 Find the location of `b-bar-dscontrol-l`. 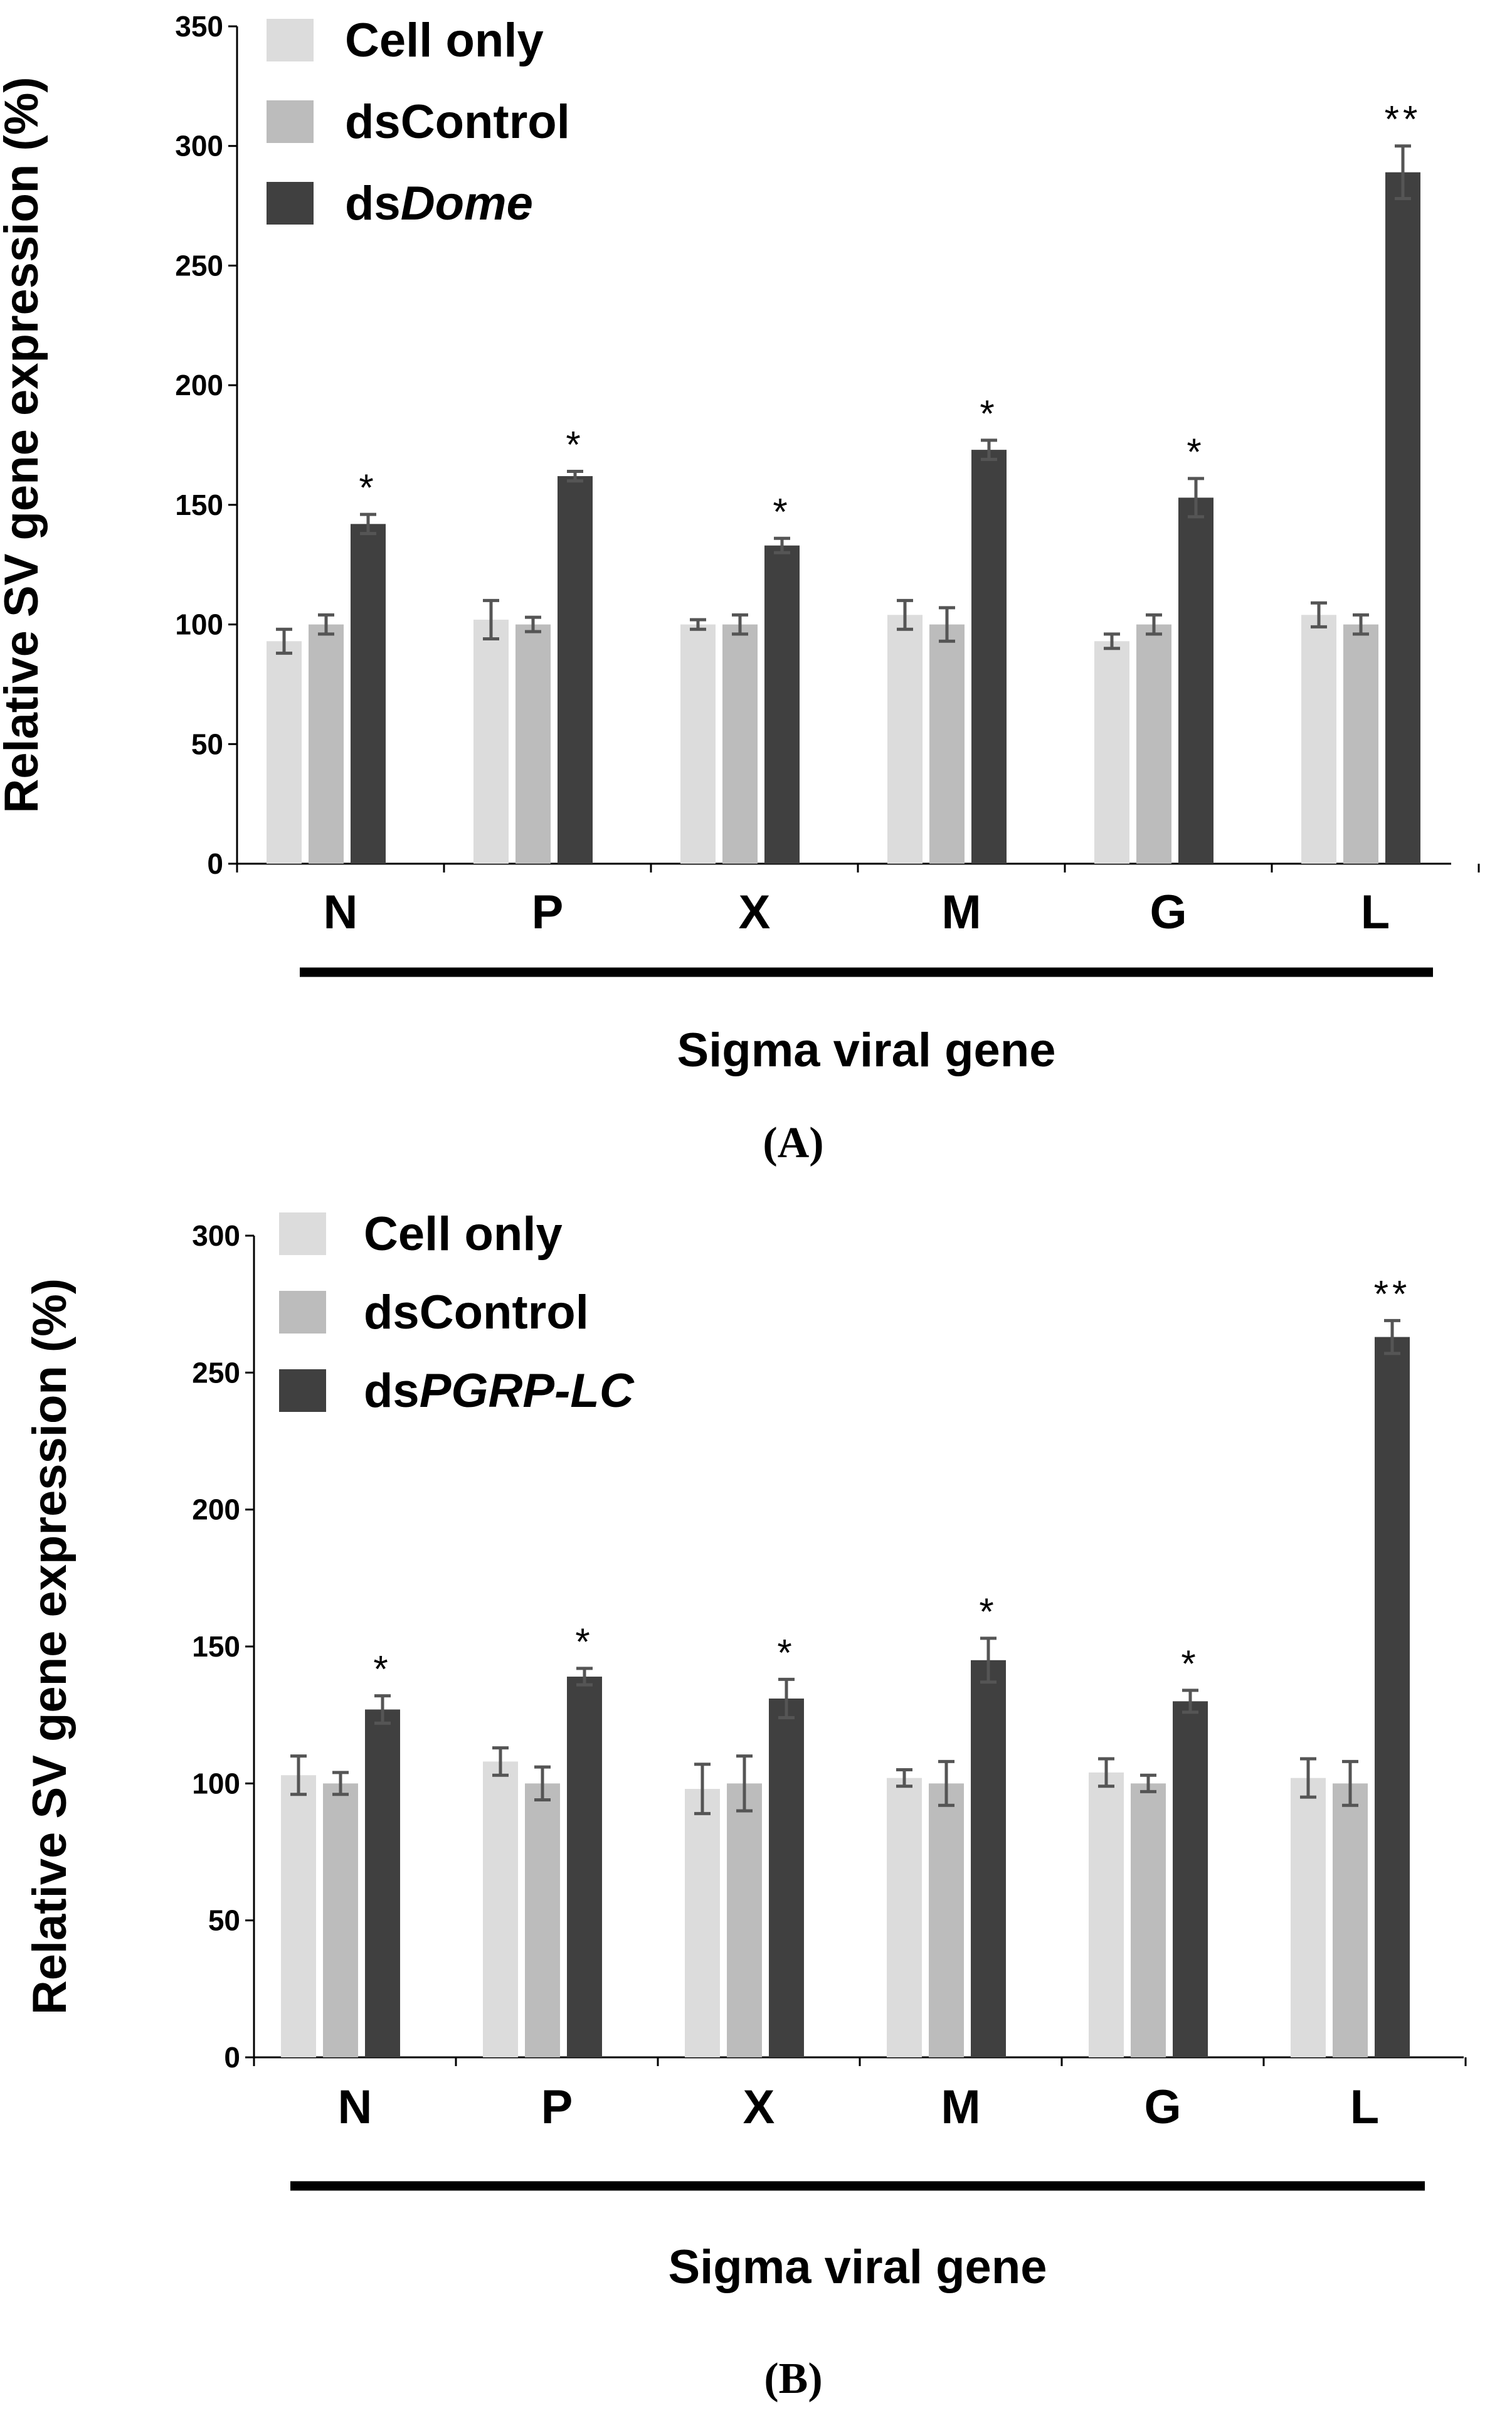

b-bar-dscontrol-l is located at coordinates (1350, 1920).